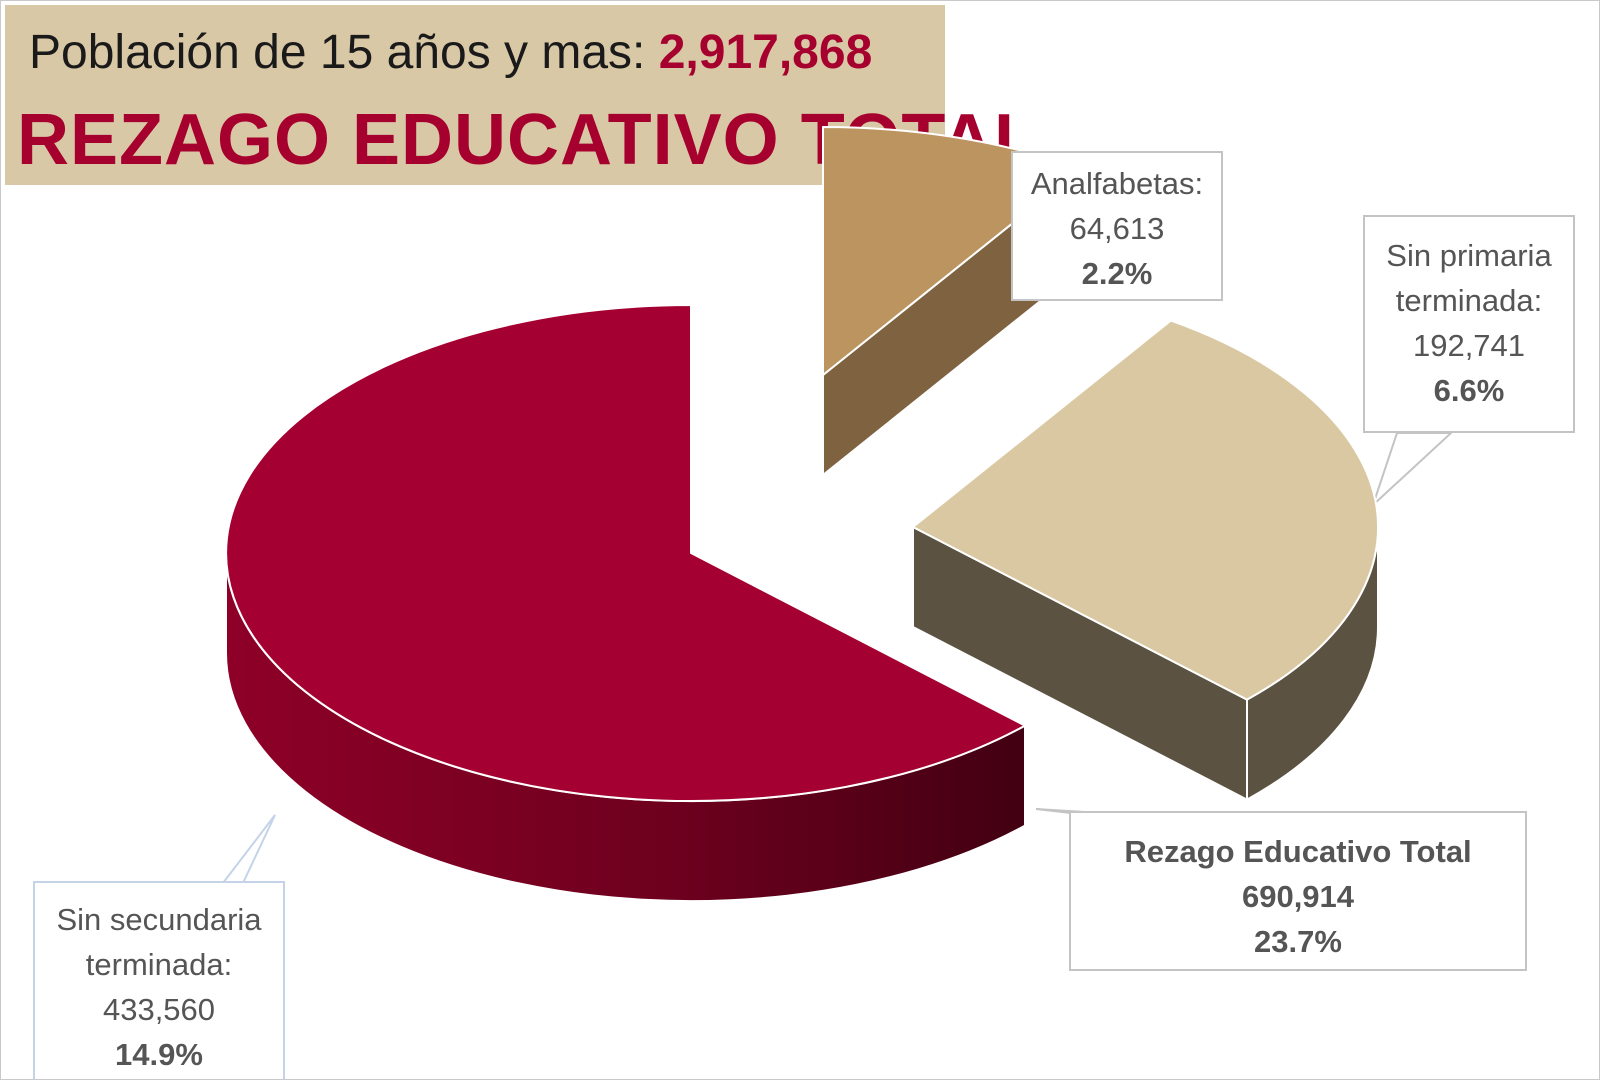  Describe the element at coordinates (159, 919) in the screenshot. I see `secundaria-name-1: Sin secundaria` at that location.